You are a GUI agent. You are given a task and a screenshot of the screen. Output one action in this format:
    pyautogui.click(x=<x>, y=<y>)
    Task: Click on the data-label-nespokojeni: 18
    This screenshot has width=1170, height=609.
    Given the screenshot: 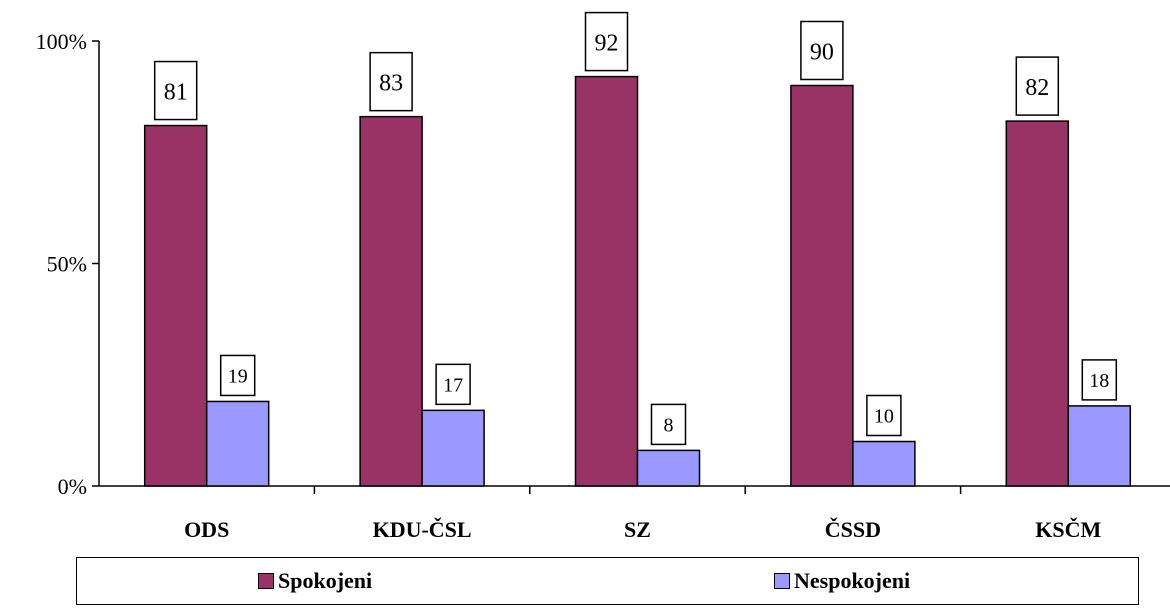 What is the action you would take?
    pyautogui.click(x=1099, y=381)
    